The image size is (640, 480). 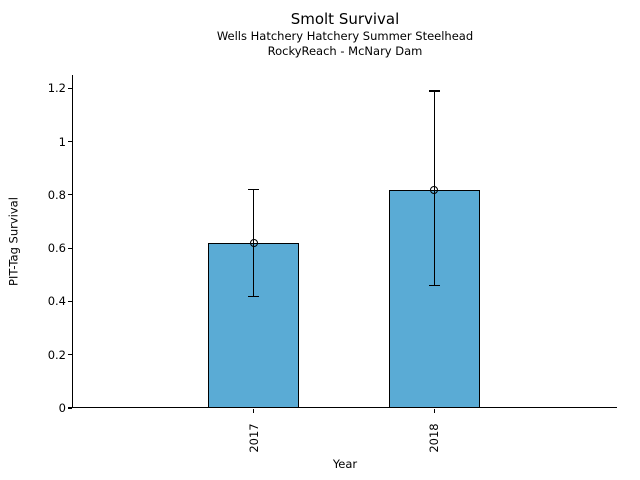 I want to click on x-tick-2017, so click(x=254, y=410).